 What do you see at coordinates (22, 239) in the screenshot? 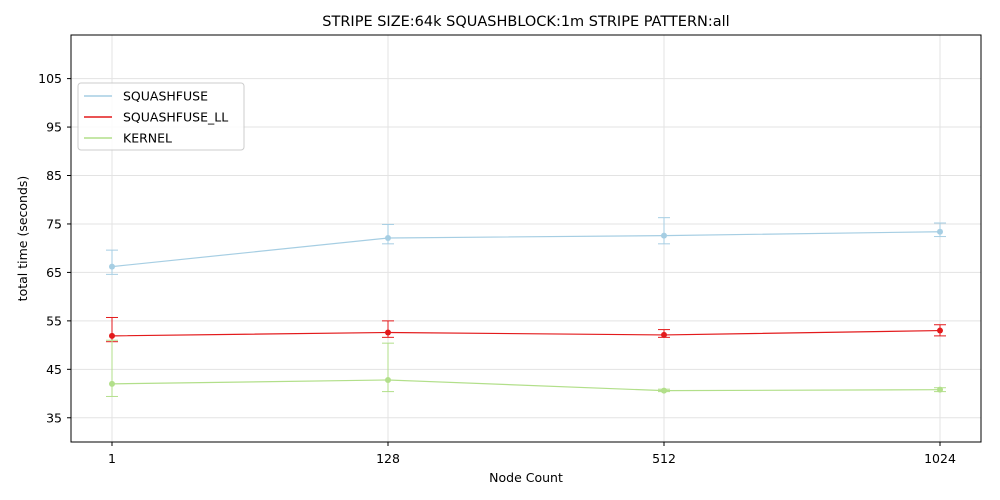
I see `y-axis-label: total time (seconds)` at bounding box center [22, 239].